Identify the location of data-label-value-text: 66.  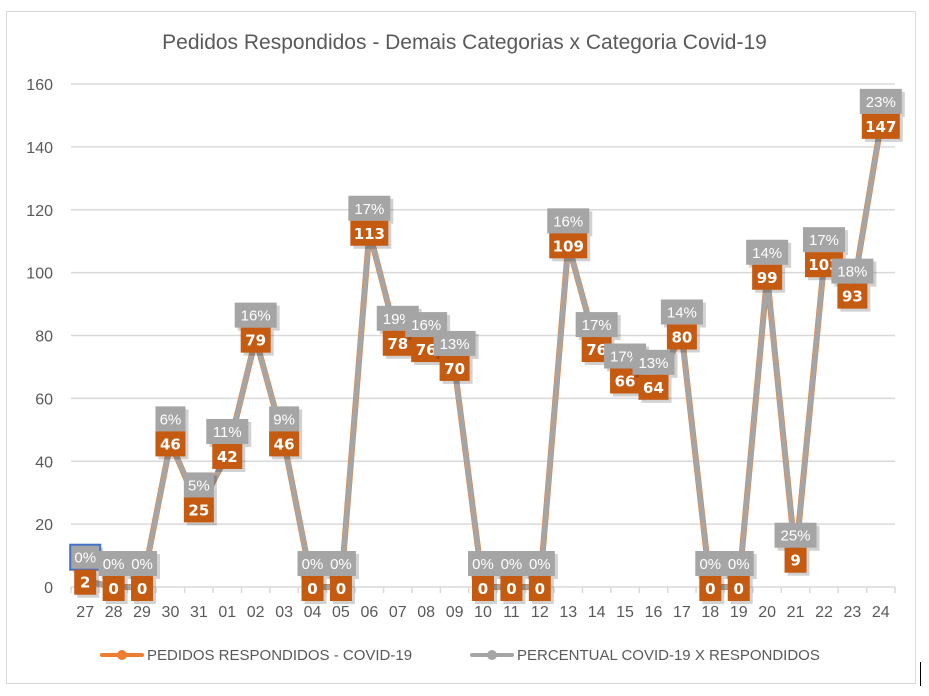
(625, 382).